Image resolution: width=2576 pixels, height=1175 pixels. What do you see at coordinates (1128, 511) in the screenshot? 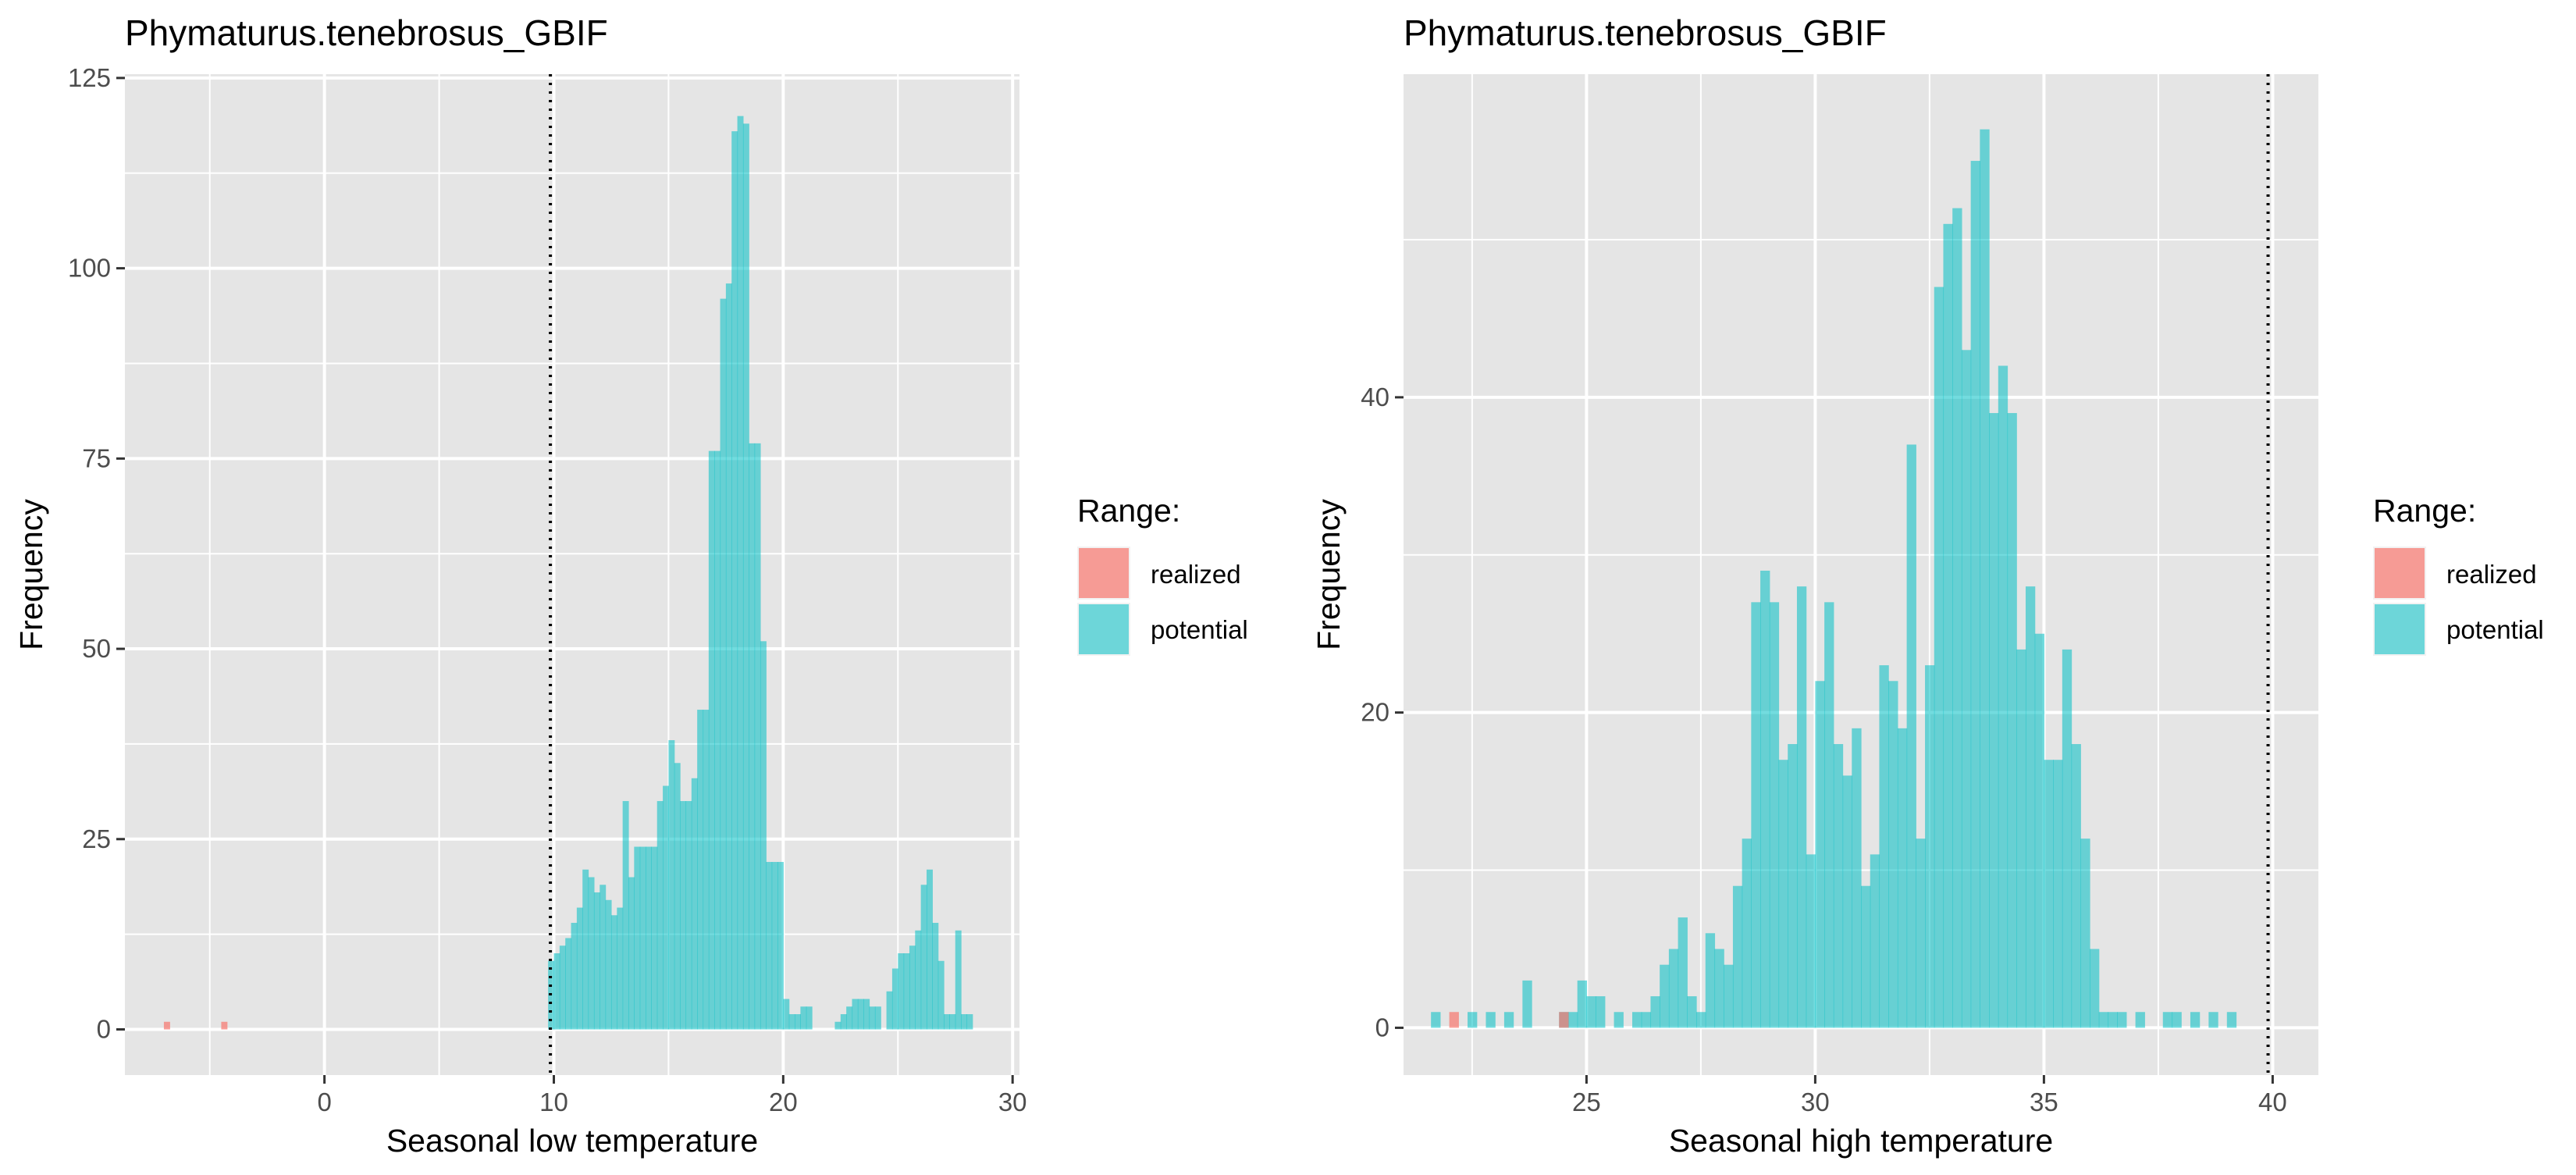
I see `legend-left-title: Range:` at bounding box center [1128, 511].